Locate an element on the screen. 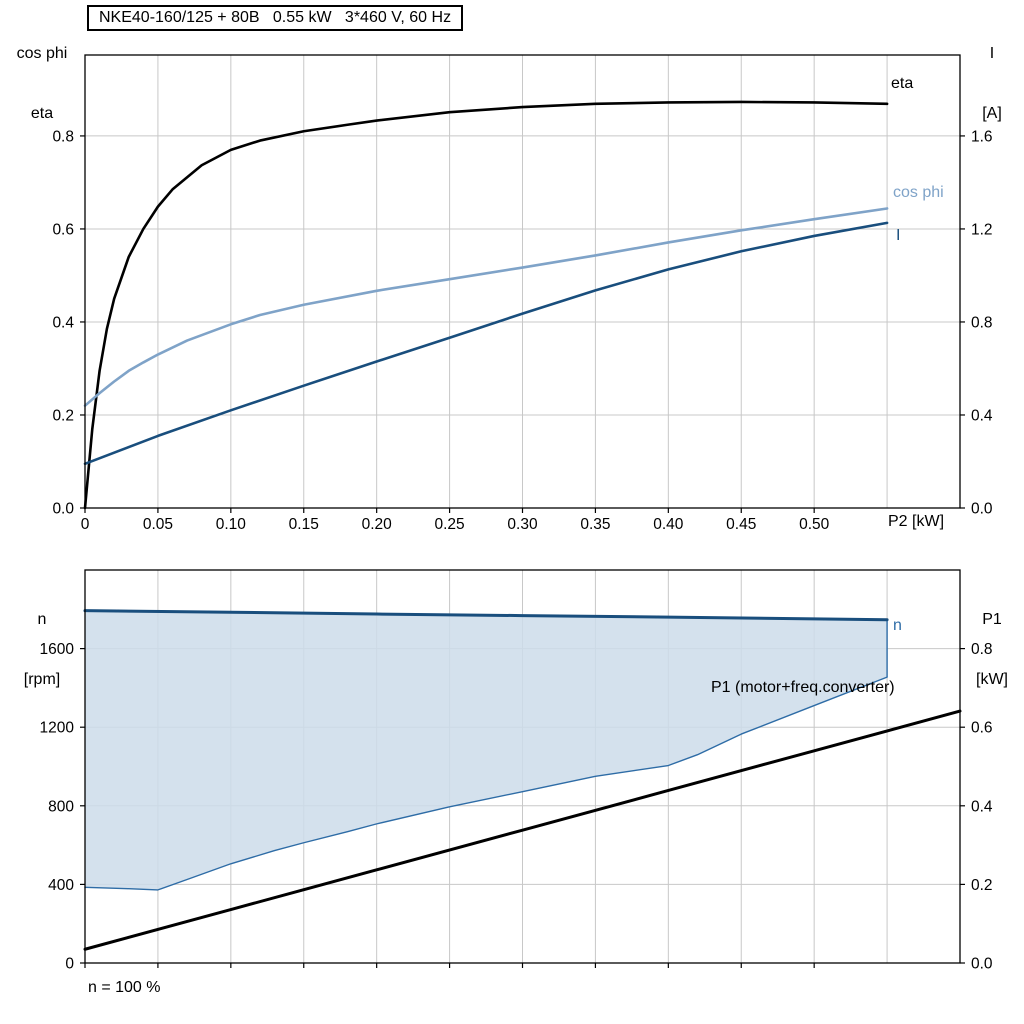 This screenshot has width=1024, height=1024. axis-title-eta: eta is located at coordinates (42, 113).